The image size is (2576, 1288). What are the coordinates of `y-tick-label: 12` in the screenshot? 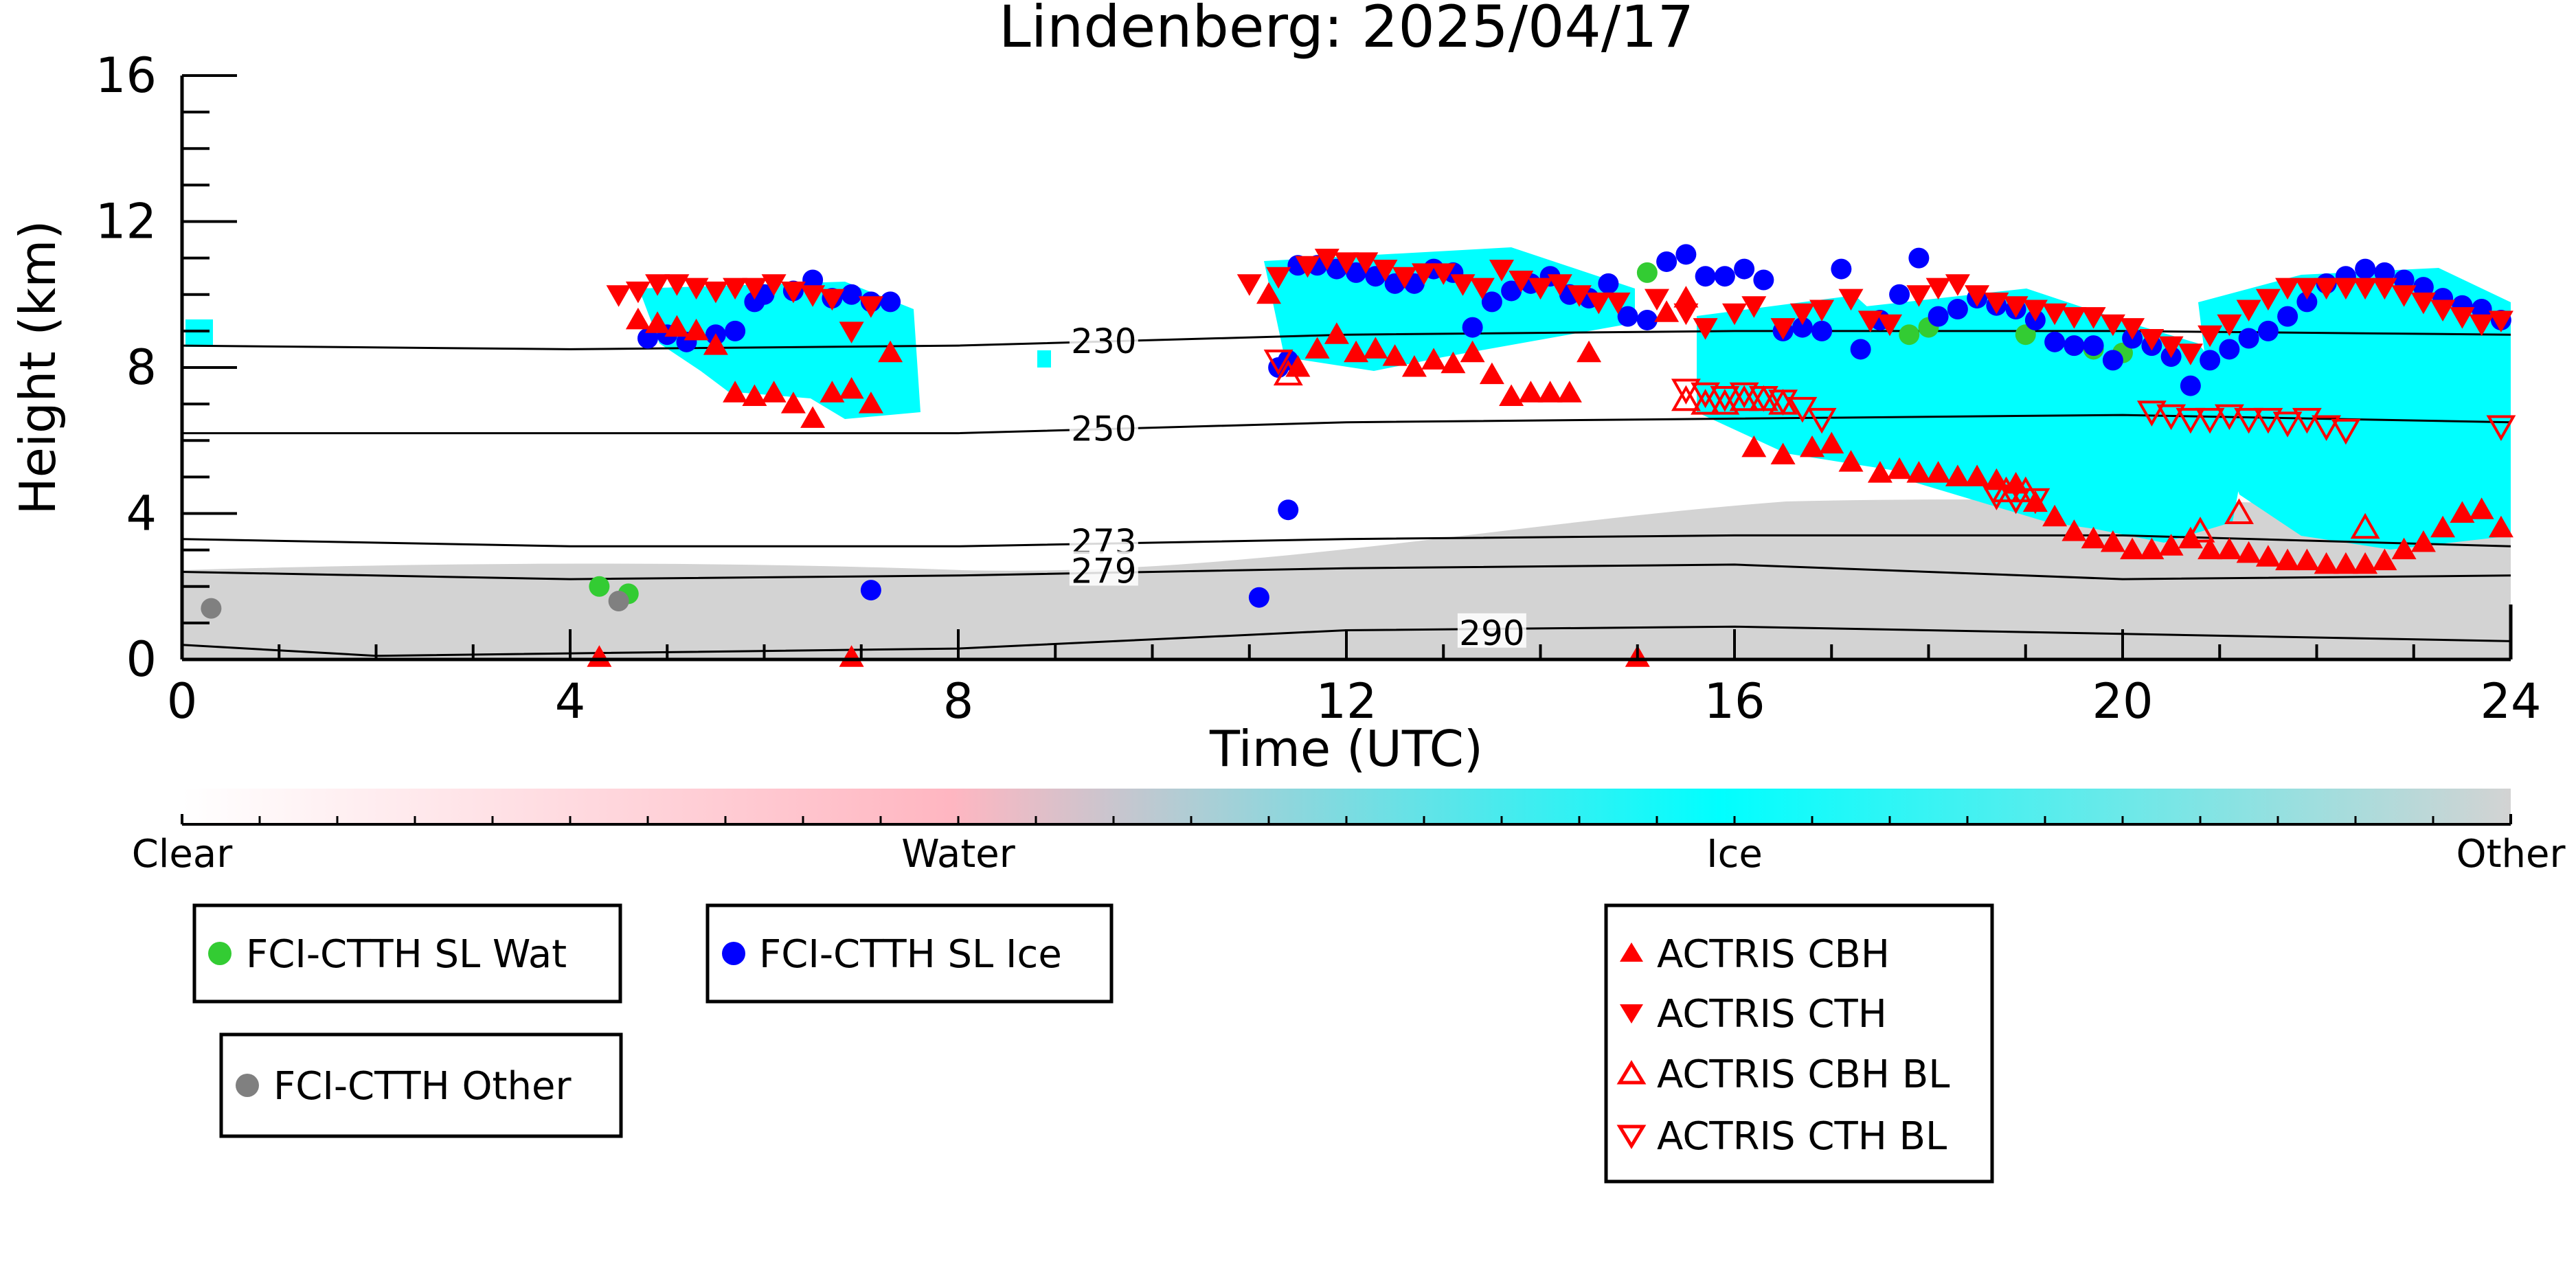 It's located at (126, 222).